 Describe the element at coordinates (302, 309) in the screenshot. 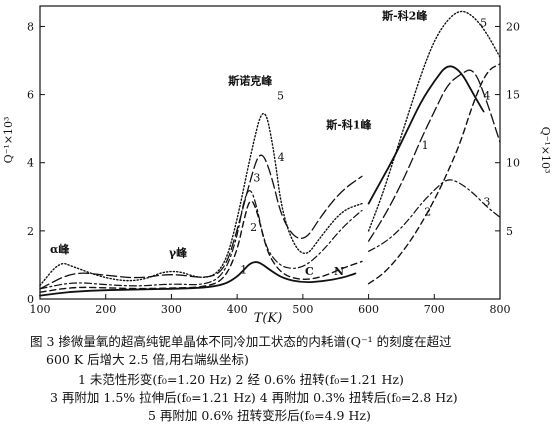

I see `x-tick-label: 500` at that location.